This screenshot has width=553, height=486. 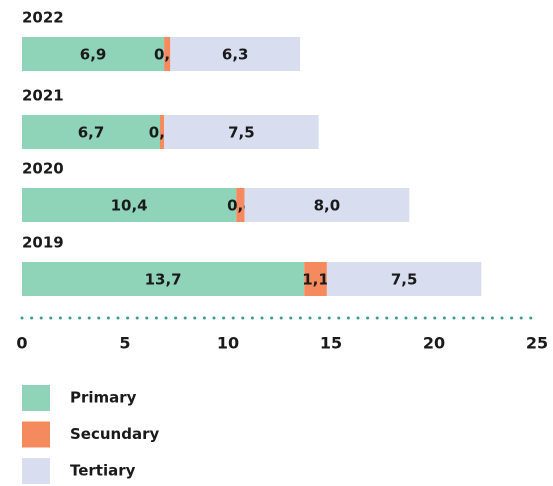 I want to click on category-label: 2021, so click(x=43, y=96).